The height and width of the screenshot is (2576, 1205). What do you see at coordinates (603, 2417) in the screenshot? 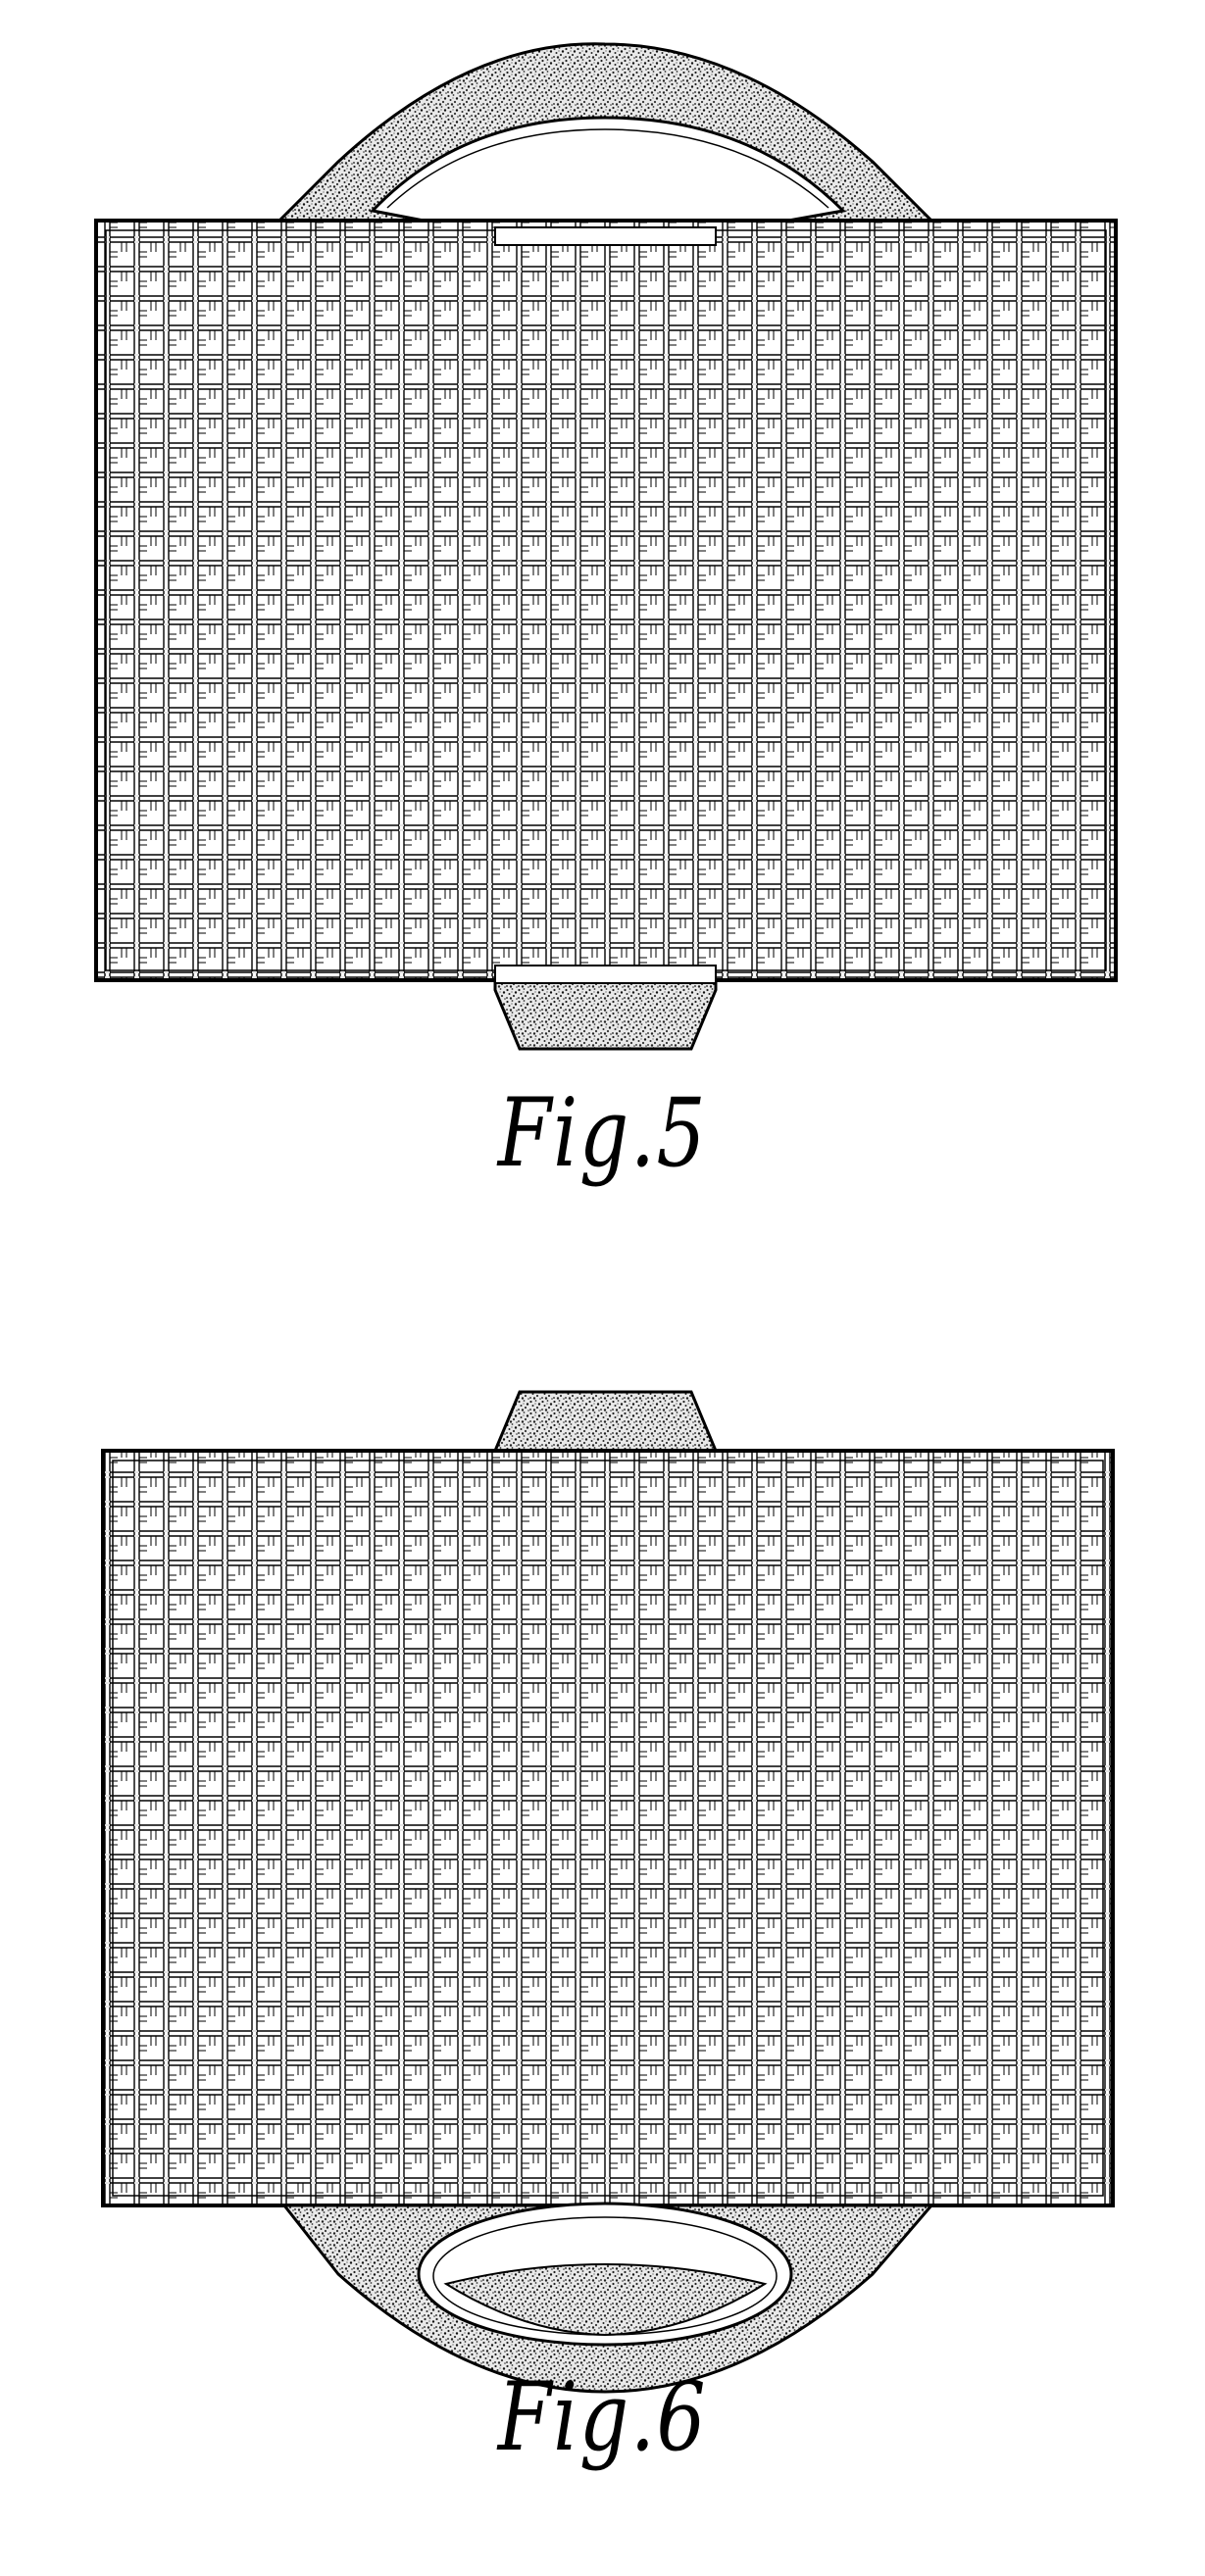
I see `figure-6-caption: Fig.6` at bounding box center [603, 2417].